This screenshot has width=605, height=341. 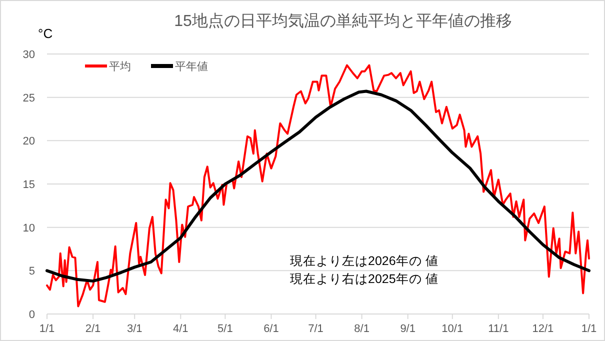 What do you see at coordinates (316, 329) in the screenshot?
I see `x-tick-label: 7/1` at bounding box center [316, 329].